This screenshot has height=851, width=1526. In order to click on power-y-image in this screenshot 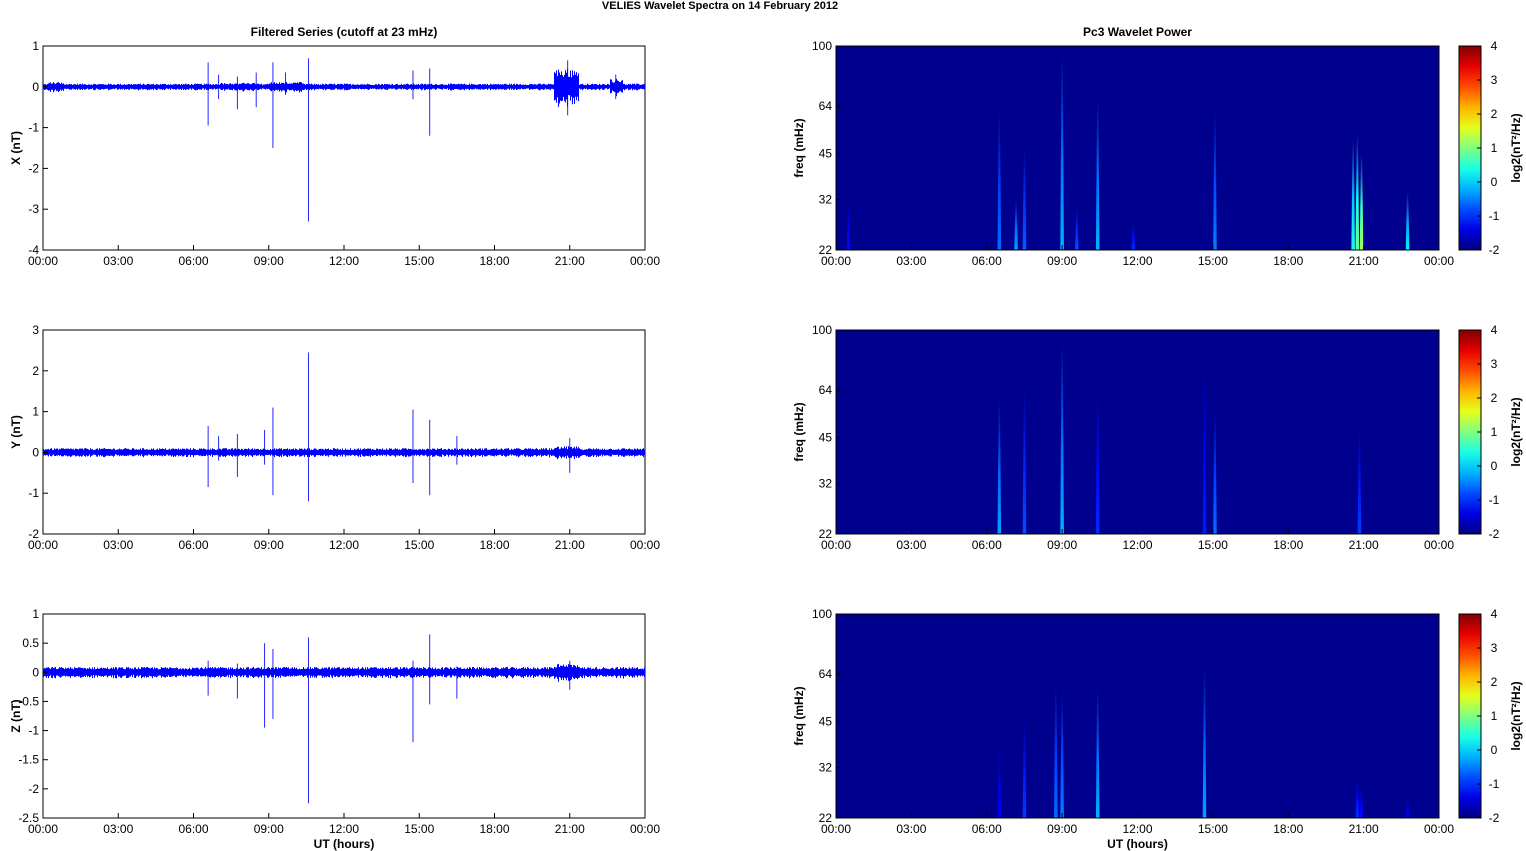, I will do `click(1137, 432)`.